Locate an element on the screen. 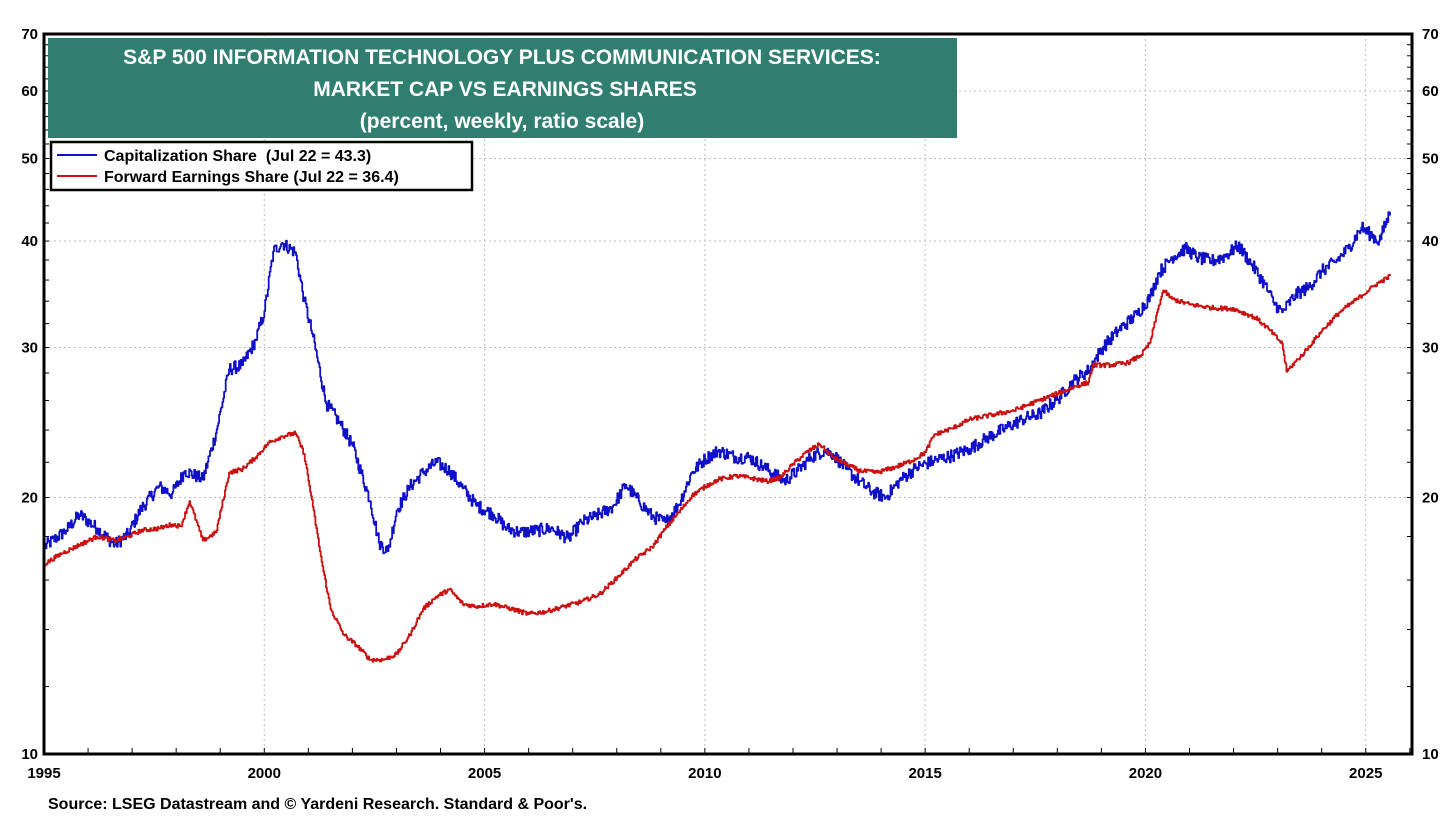 This screenshot has height=819, width=1456. legend-label-forward-earnings: Forward Earnings Share (Jul 22 = 36.4) is located at coordinates (251, 177).